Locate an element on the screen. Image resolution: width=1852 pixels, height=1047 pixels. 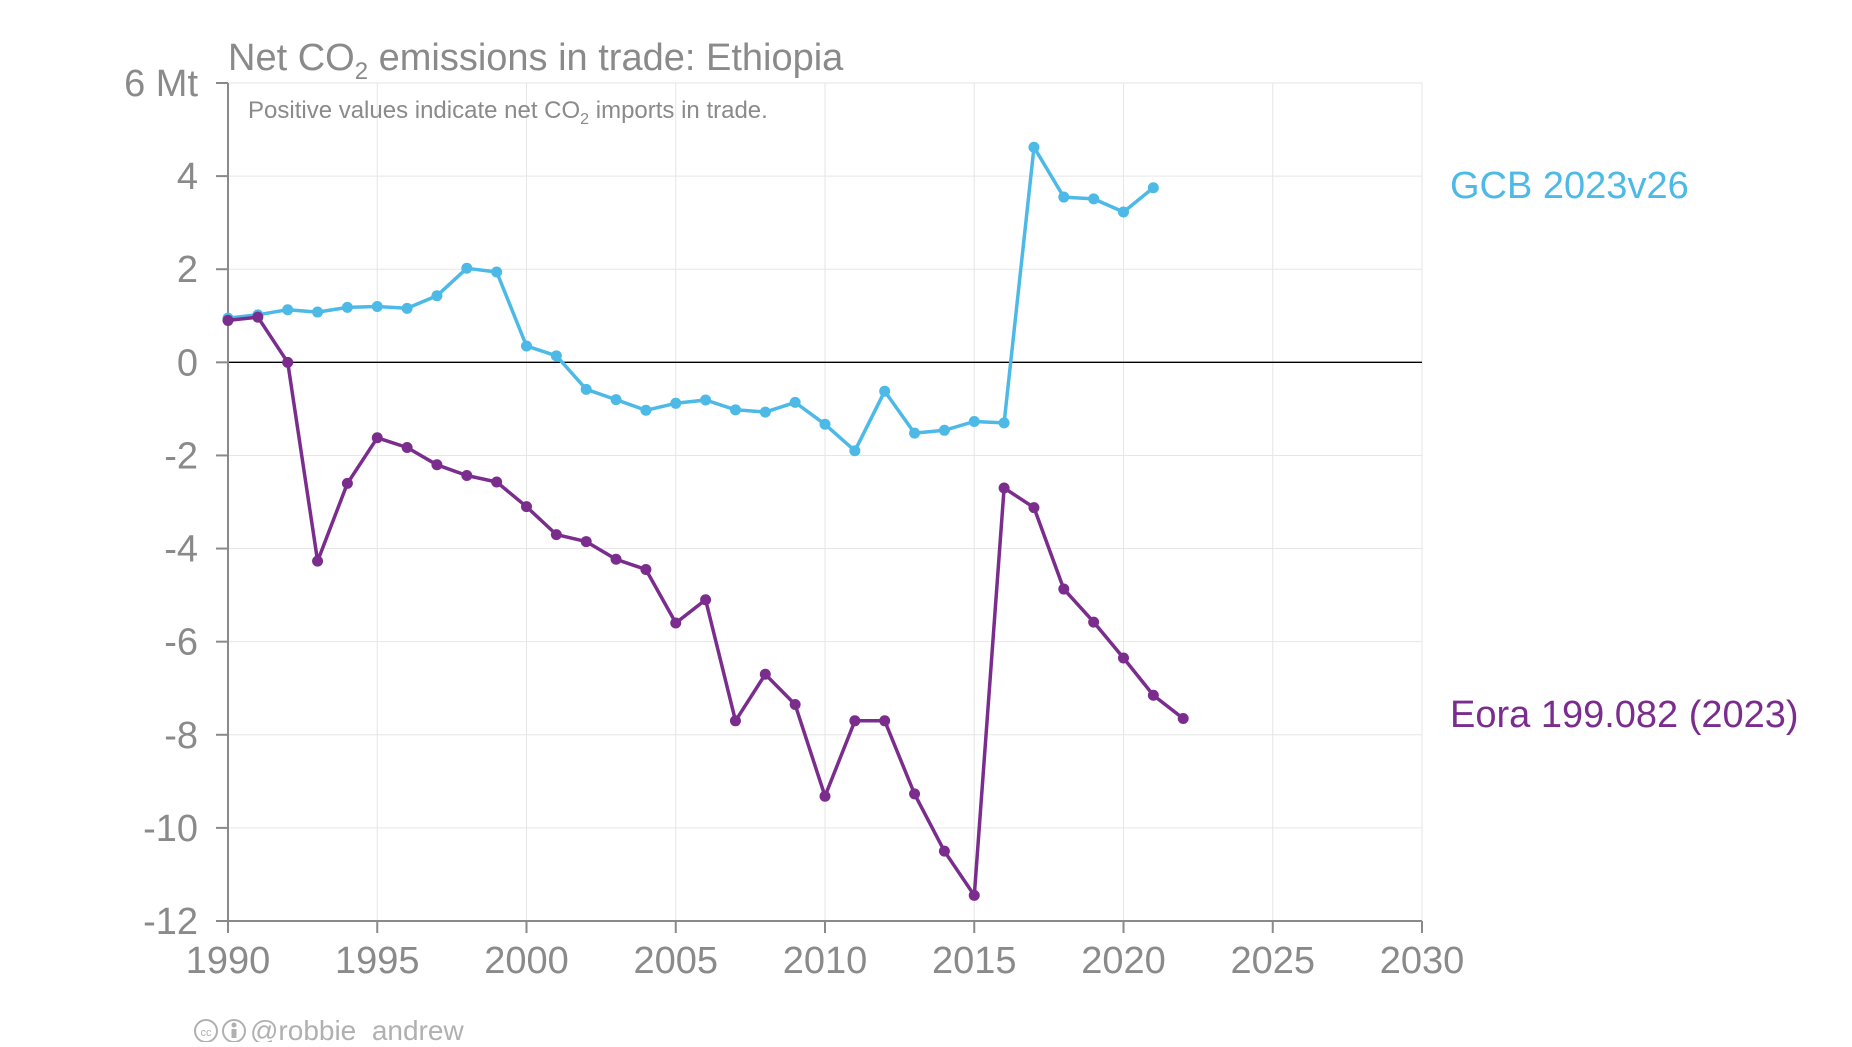
y-tick-label: 6 Mt is located at coordinates (161, 84).